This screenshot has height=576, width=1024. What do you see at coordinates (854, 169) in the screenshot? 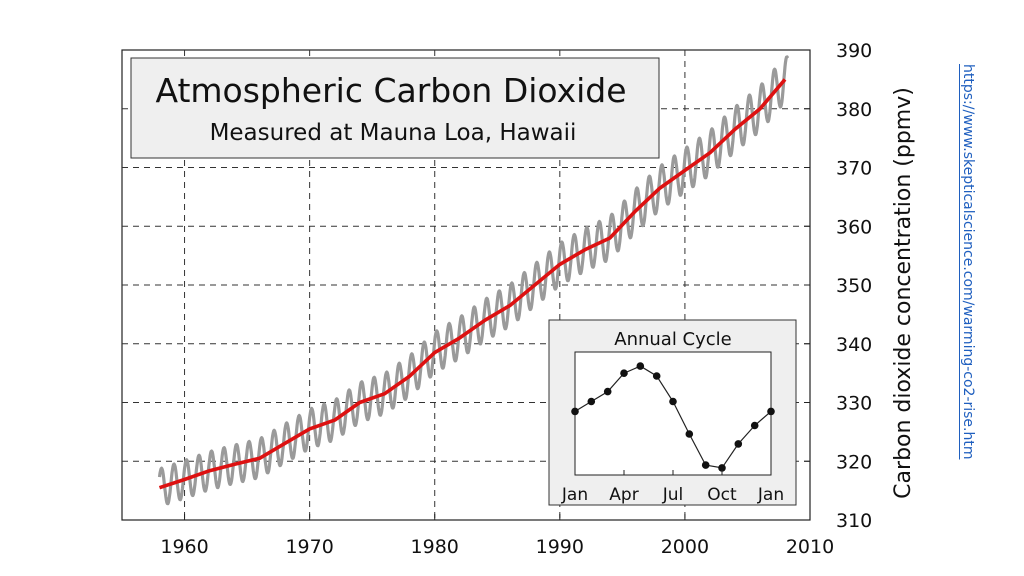
I see `y-tick-label: 370` at bounding box center [854, 169].